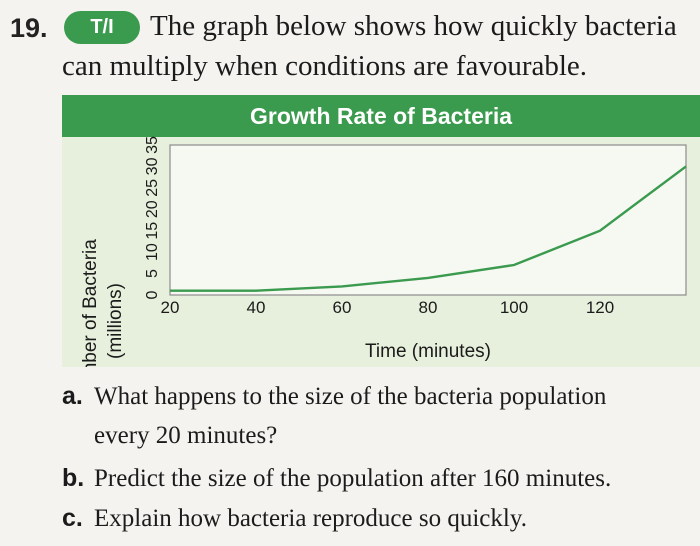  Describe the element at coordinates (388, 307) in the screenshot. I see `x-tick-labels: 20 40 60 80 100 120` at that location.